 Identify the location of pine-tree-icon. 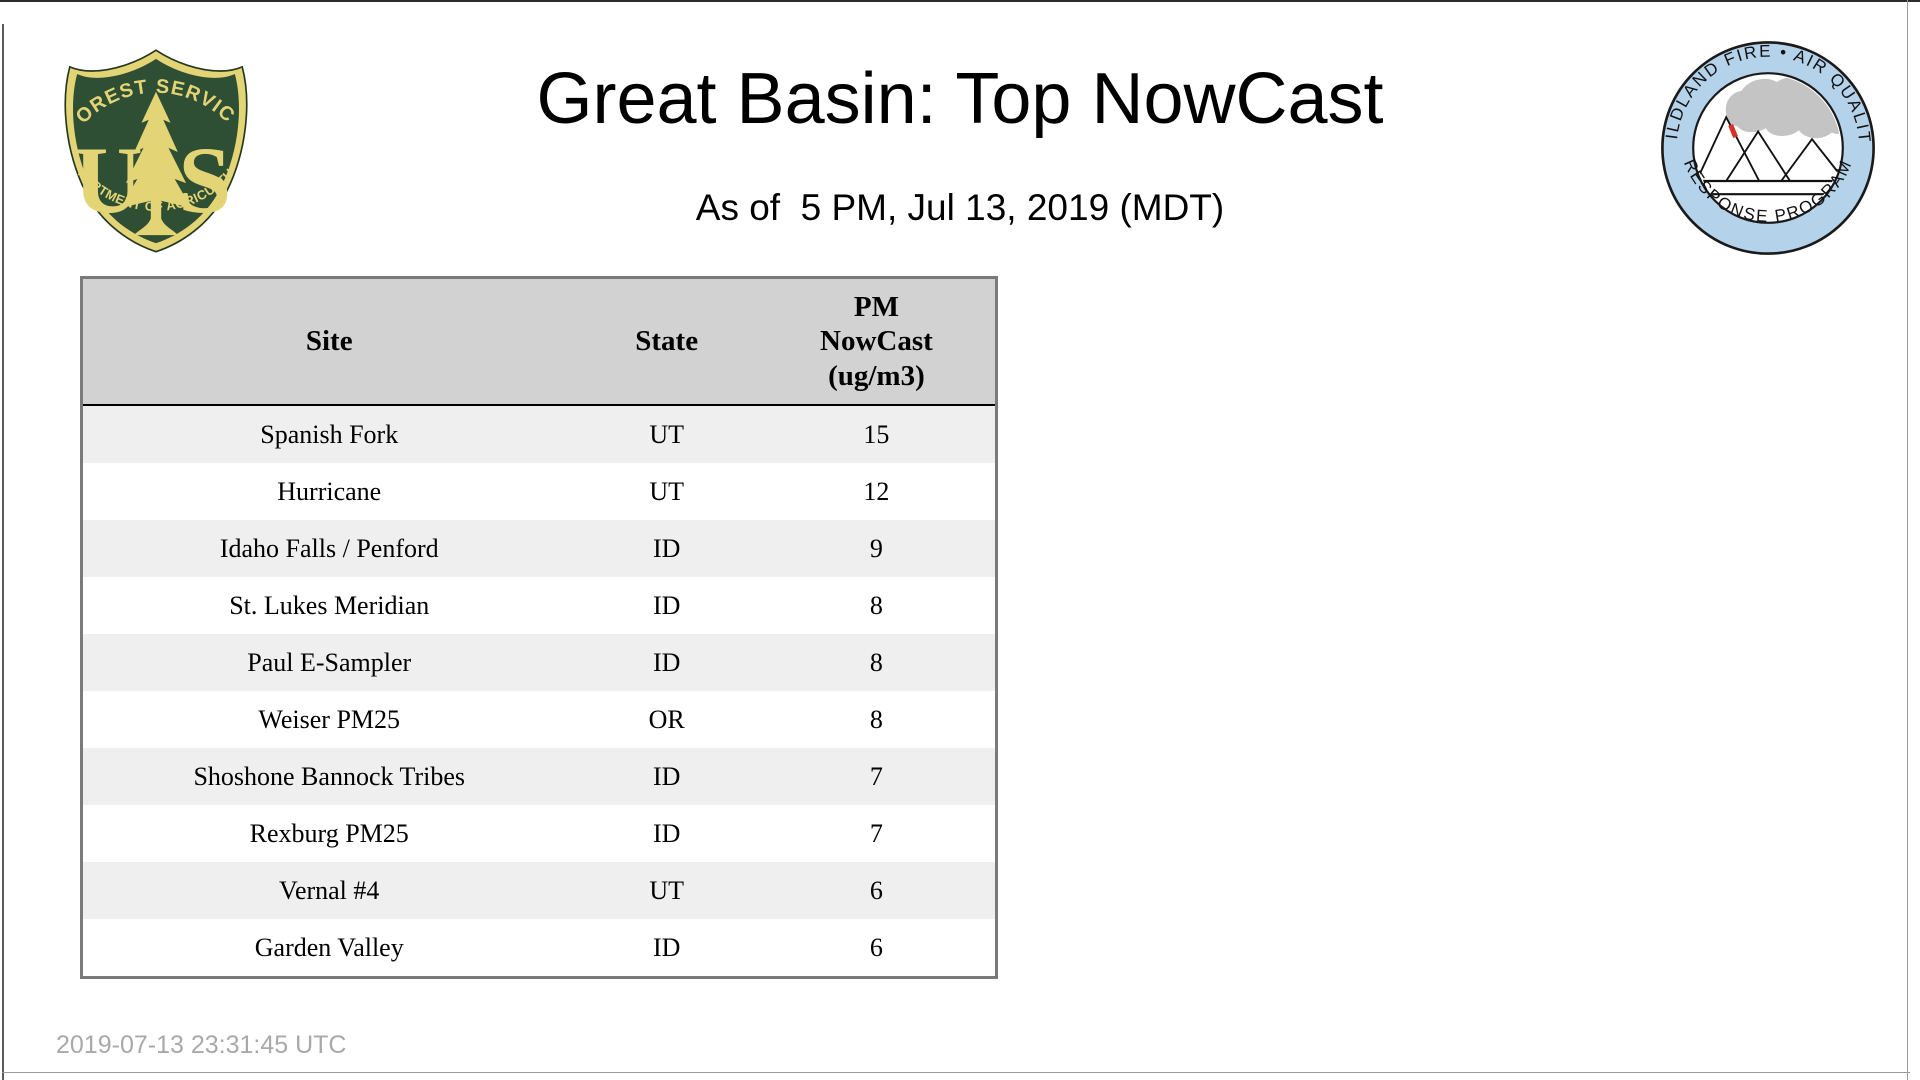
(156, 163).